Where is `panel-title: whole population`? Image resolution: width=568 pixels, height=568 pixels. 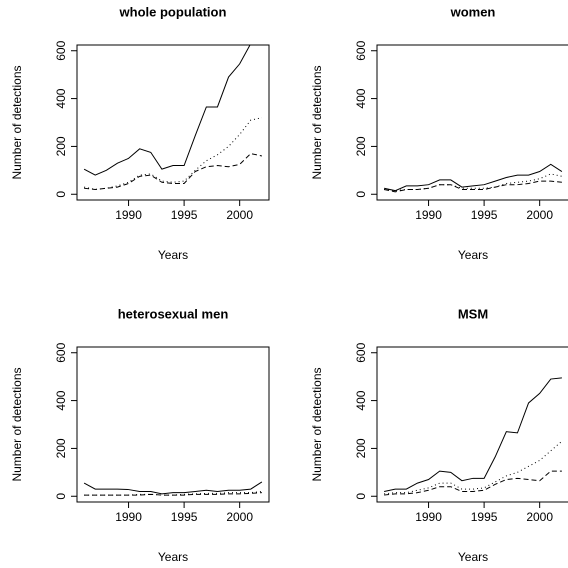
panel-title: whole population is located at coordinates (173, 11).